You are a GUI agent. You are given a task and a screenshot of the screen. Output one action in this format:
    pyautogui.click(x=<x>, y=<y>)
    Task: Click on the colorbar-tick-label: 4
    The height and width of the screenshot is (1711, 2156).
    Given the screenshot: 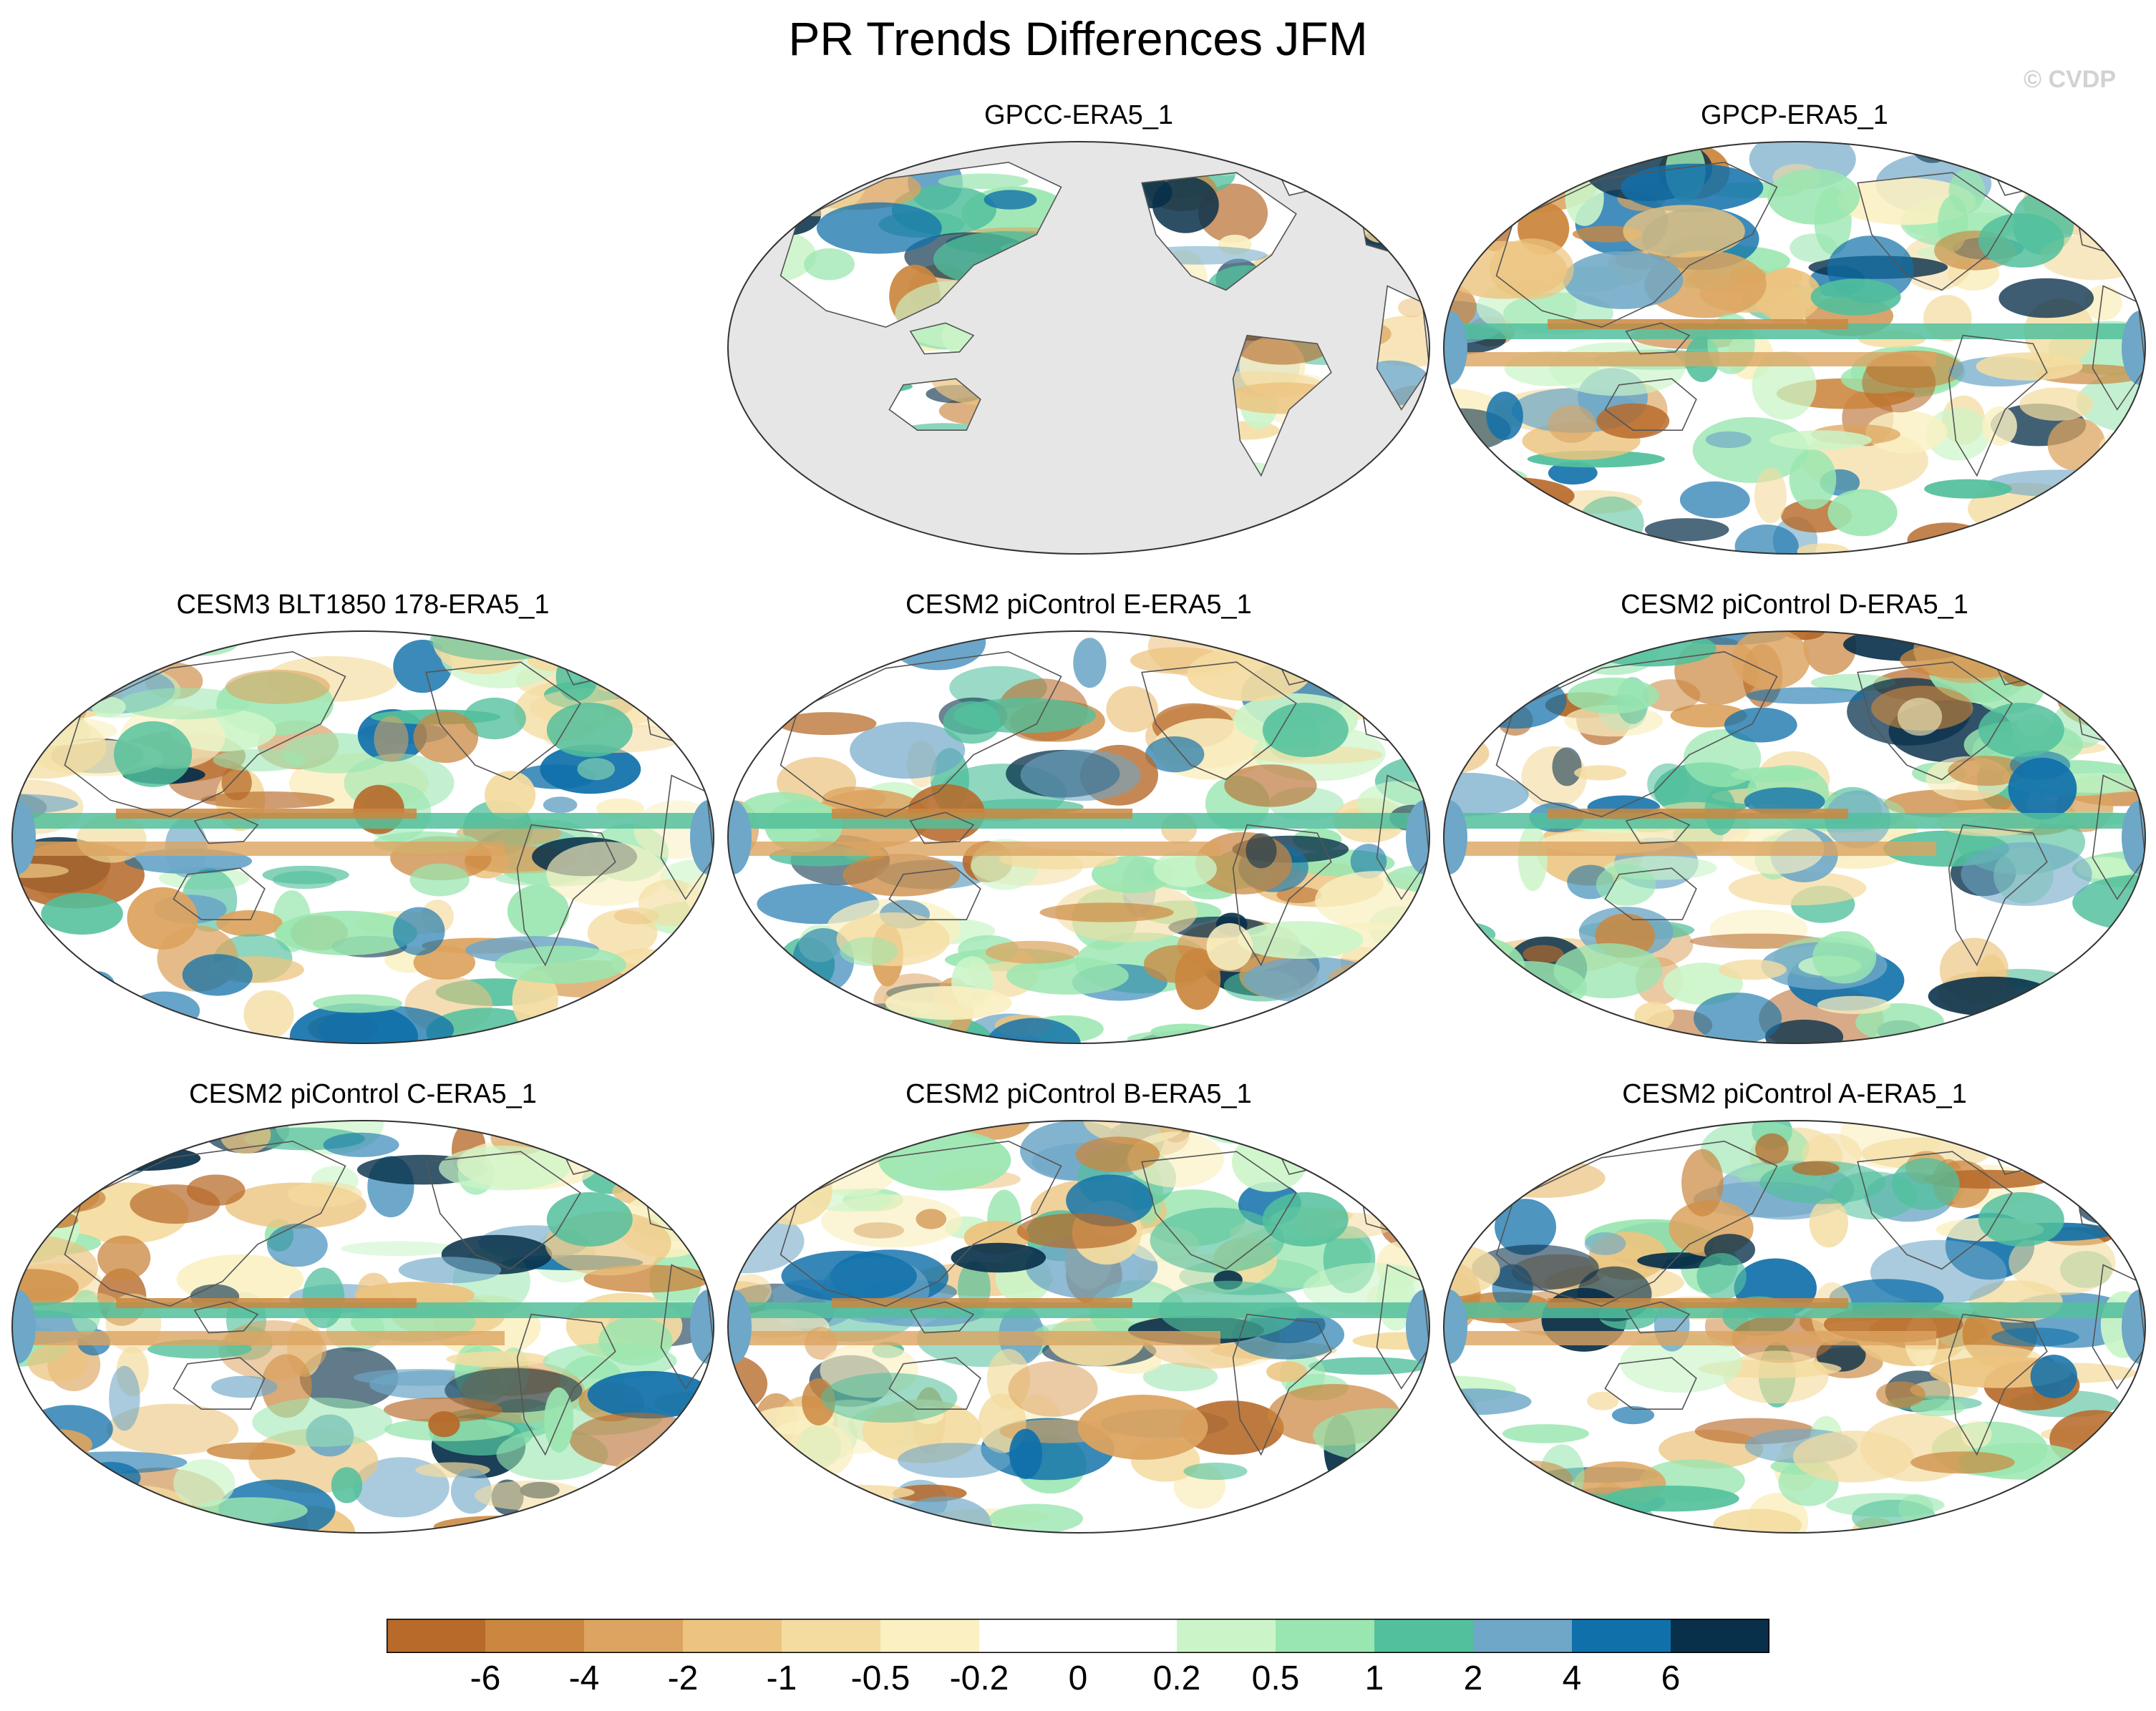 What is the action you would take?
    pyautogui.click(x=1572, y=1678)
    